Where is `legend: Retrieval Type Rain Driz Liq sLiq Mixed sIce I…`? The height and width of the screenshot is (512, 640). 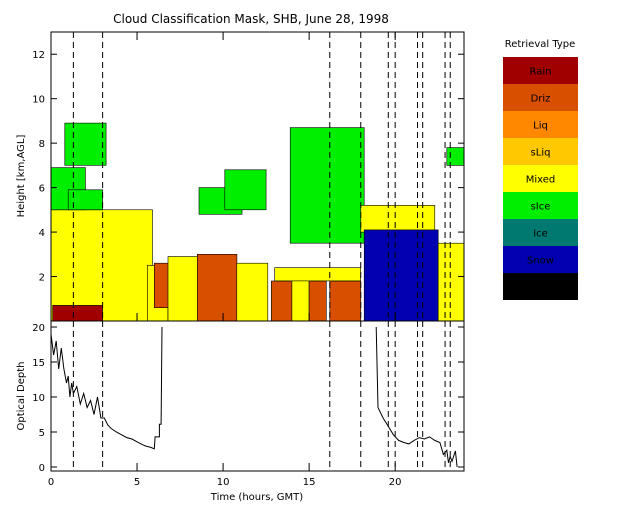
legend: Retrieval Type Rain Driz Liq sLiq Mixed sIce I… is located at coordinates (540, 169).